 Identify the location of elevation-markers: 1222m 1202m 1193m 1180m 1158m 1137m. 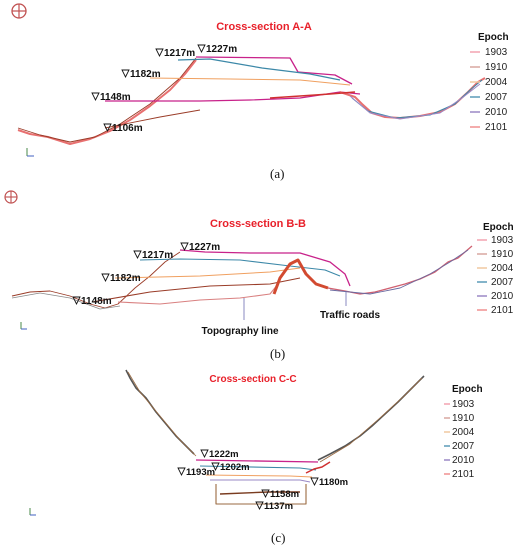
(262, 480).